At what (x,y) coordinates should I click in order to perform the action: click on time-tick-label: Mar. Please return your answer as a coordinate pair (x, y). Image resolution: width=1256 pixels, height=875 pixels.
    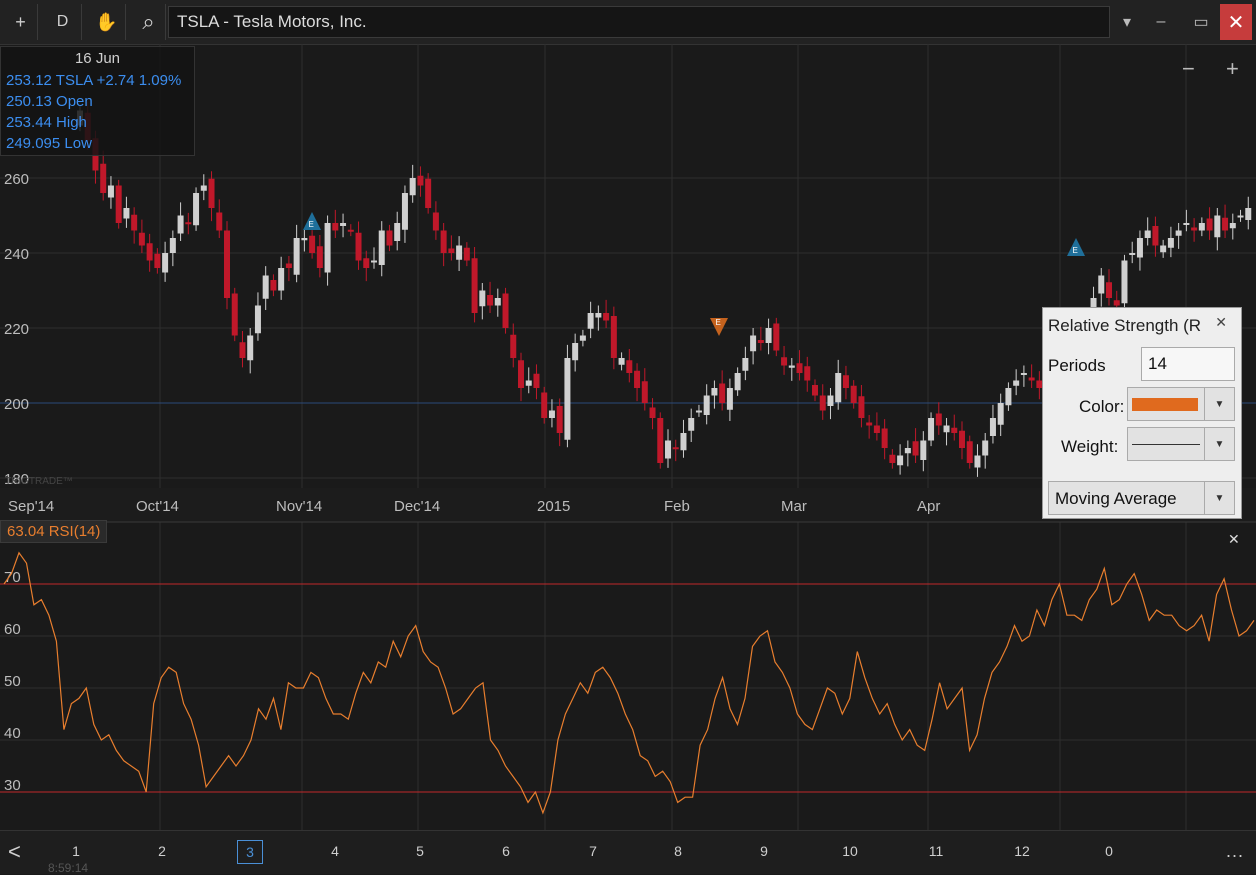
    Looking at the image, I should click on (794, 506).